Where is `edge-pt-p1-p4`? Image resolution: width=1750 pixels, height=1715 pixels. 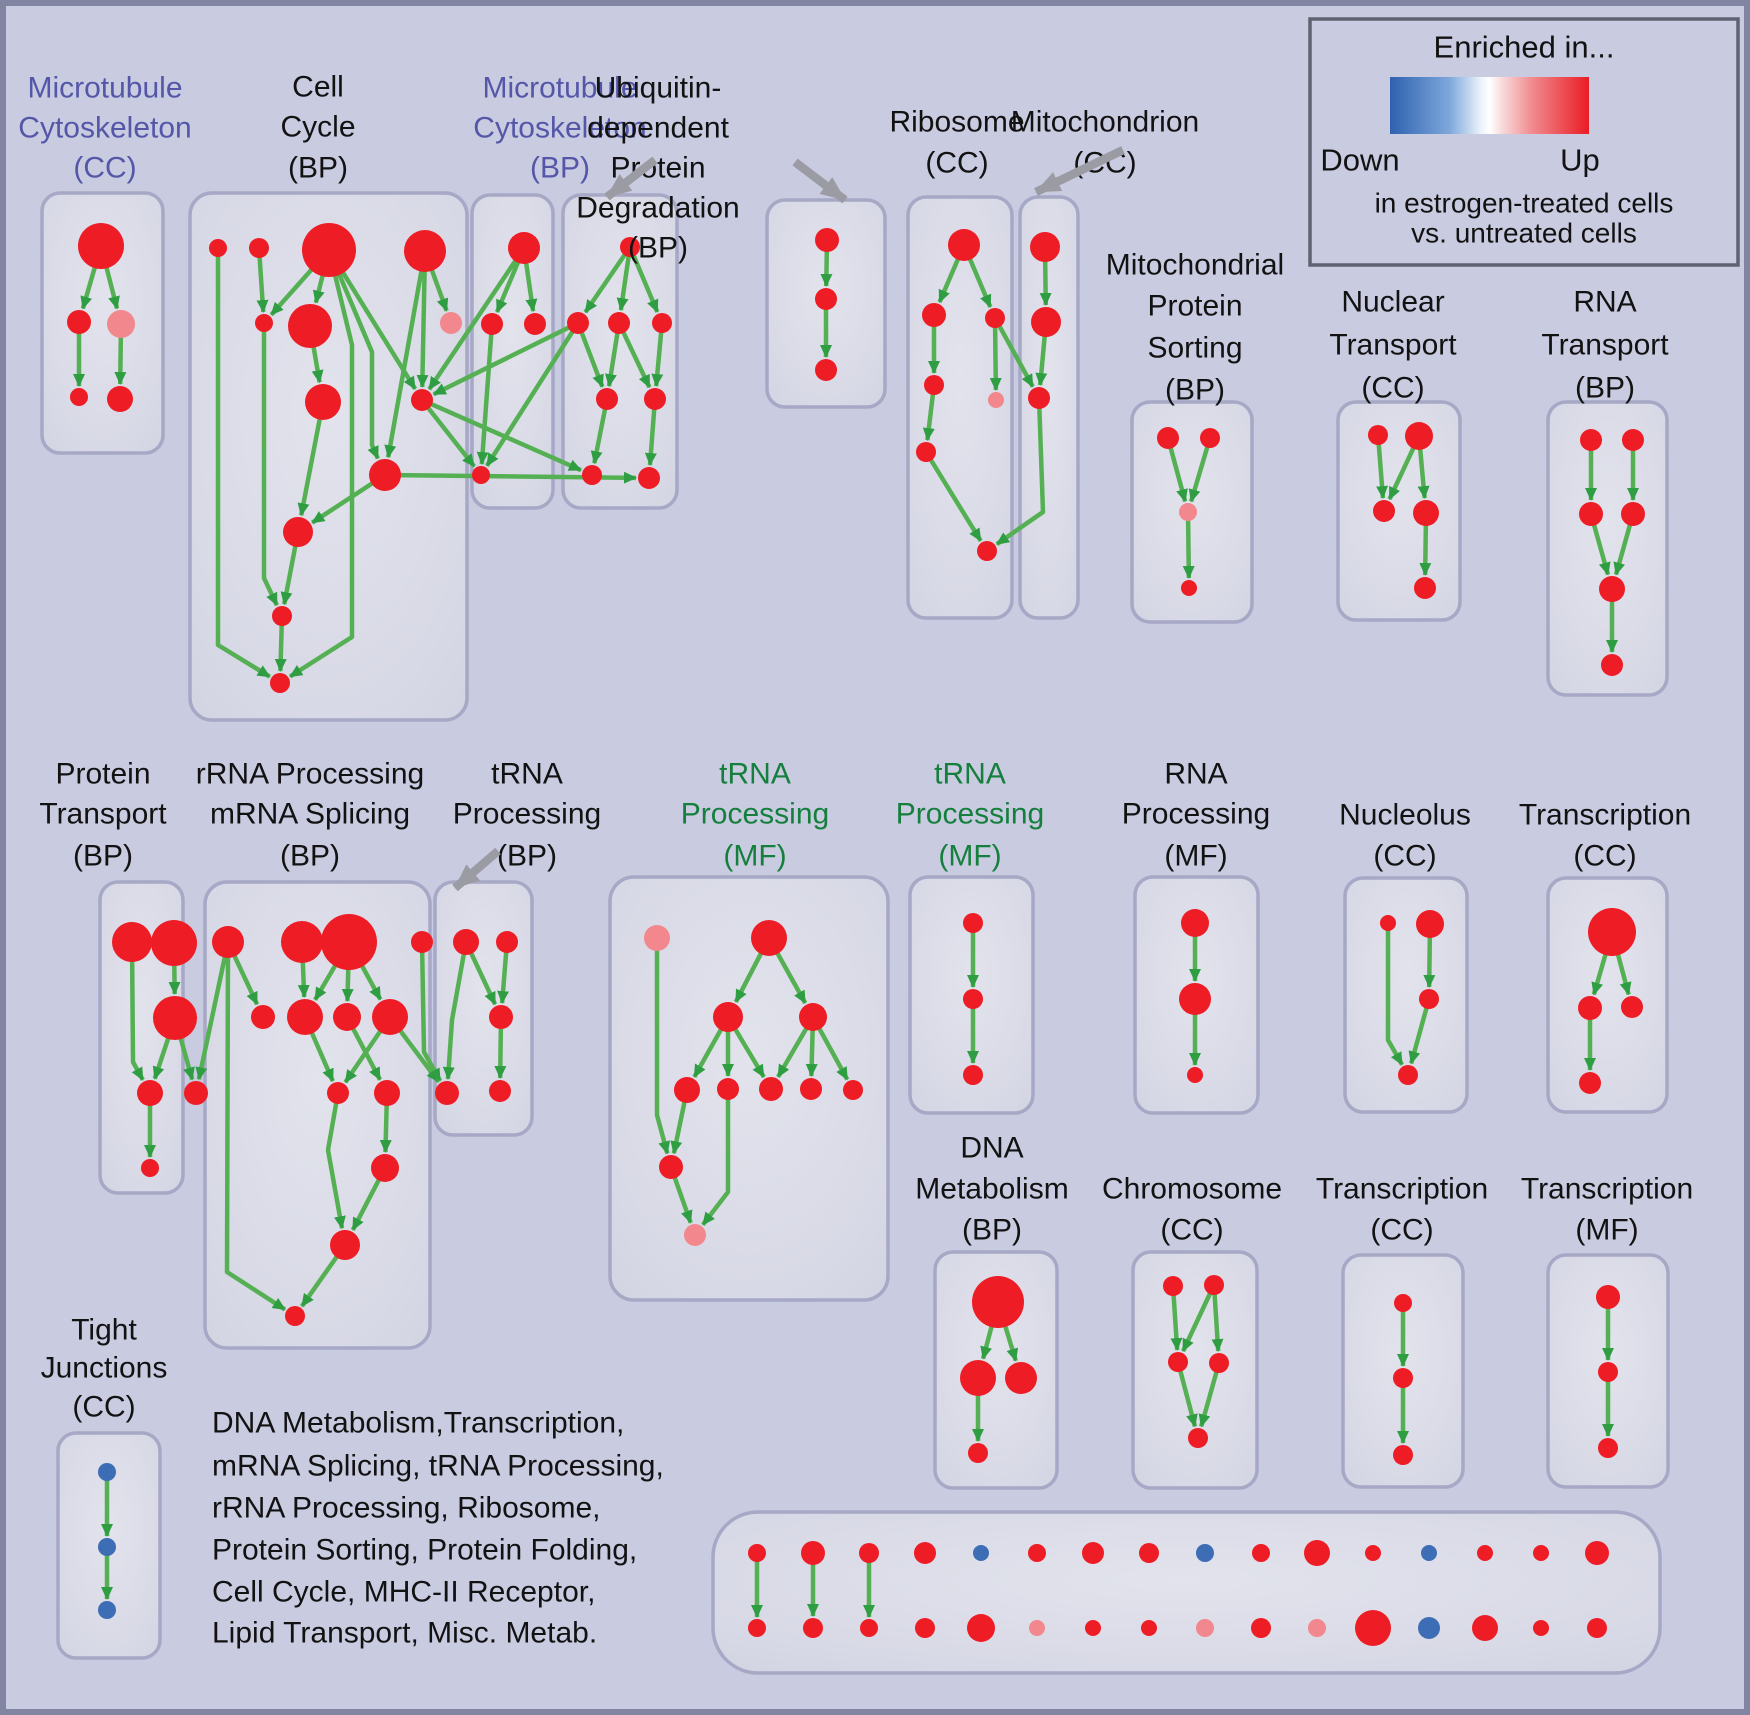 edge-pt-p1-p4 is located at coordinates (137, 1011).